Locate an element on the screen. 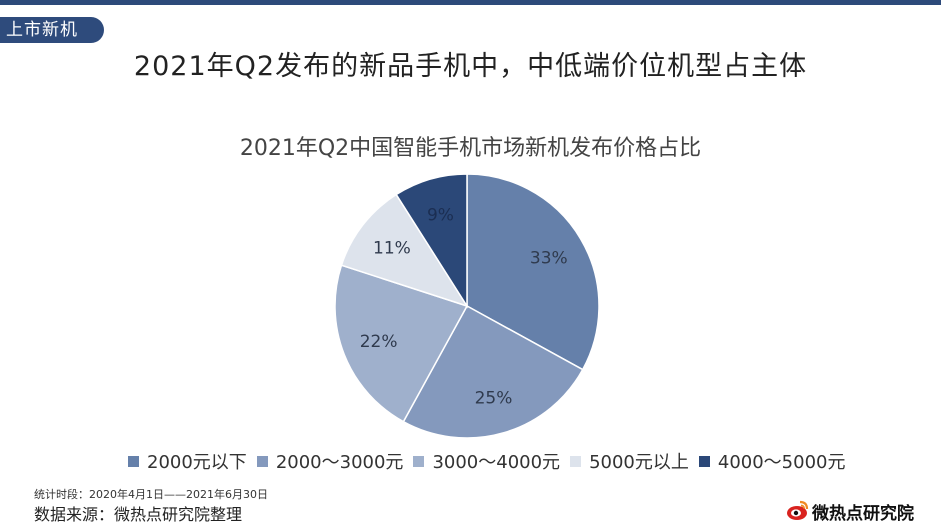 Image resolution: width=941 pixels, height=530 pixels. legend-label: 3000～4000元 is located at coordinates (496, 462).